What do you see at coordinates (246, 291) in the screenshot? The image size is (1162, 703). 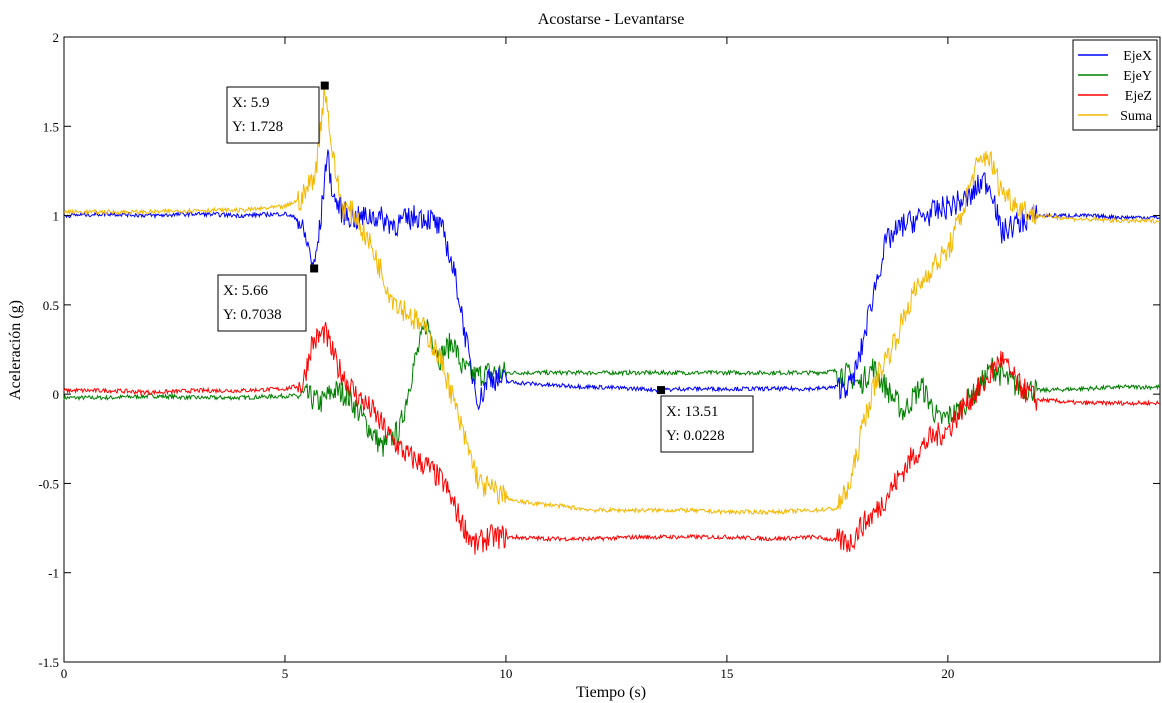 I see `datatip-text: X: 5.66` at bounding box center [246, 291].